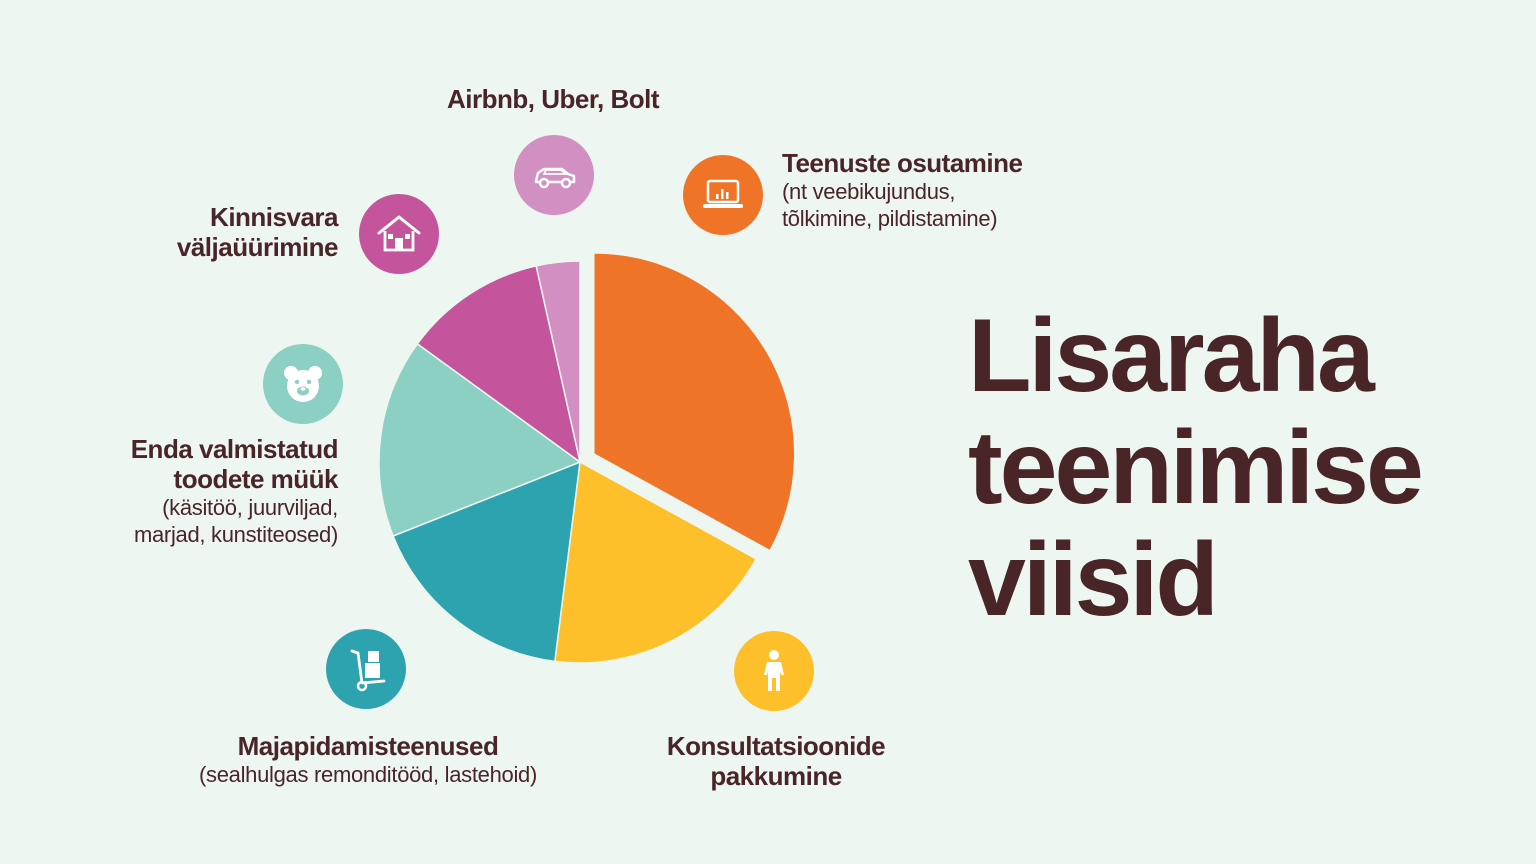 The width and height of the screenshot is (1536, 864). What do you see at coordinates (250, 507) in the screenshot?
I see `label-own-products-sub1: (käsitöö, juurviljad,` at bounding box center [250, 507].